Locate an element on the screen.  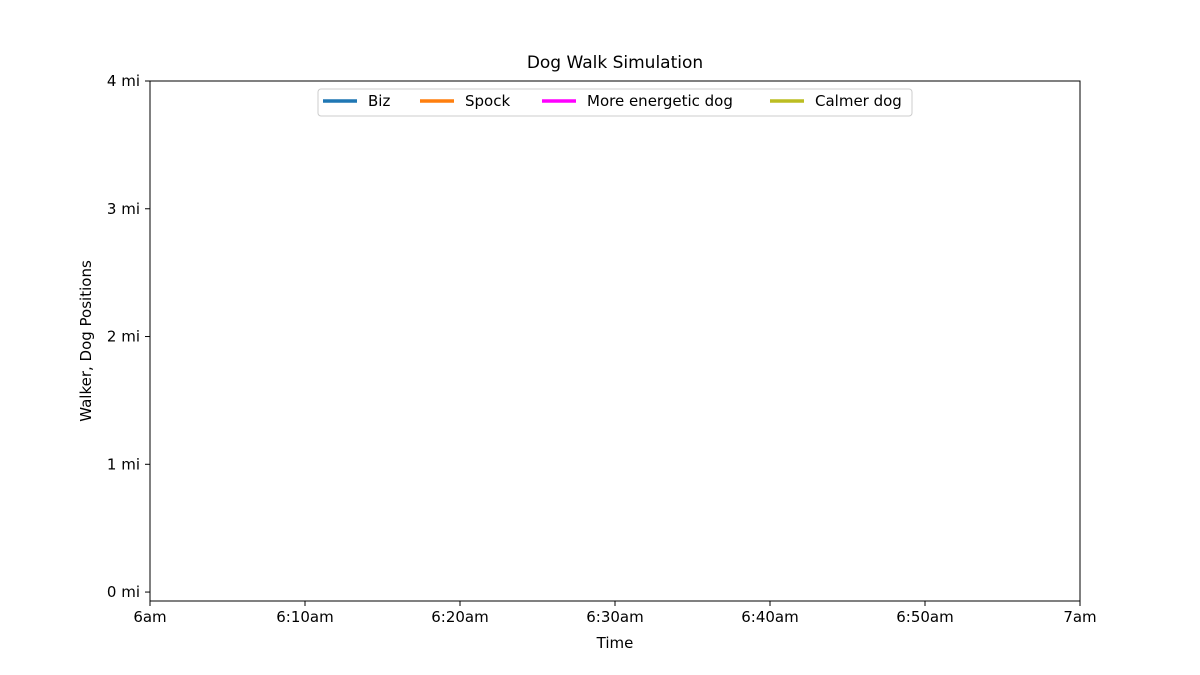
y-tick-label: 2 mi is located at coordinates (123, 337).